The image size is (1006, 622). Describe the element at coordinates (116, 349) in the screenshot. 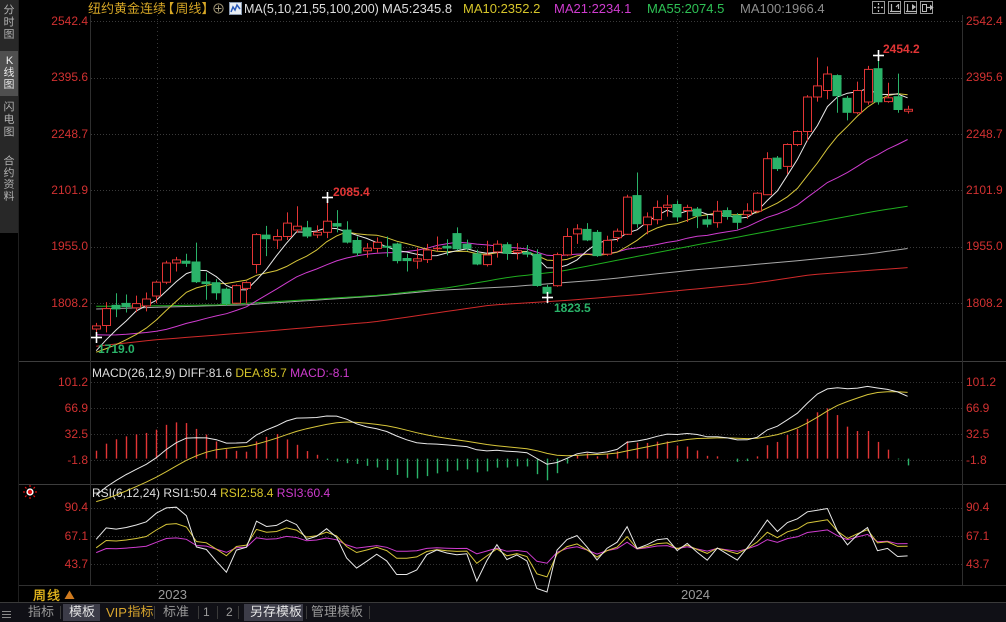

I see `svg-text: 1719.0` at that location.